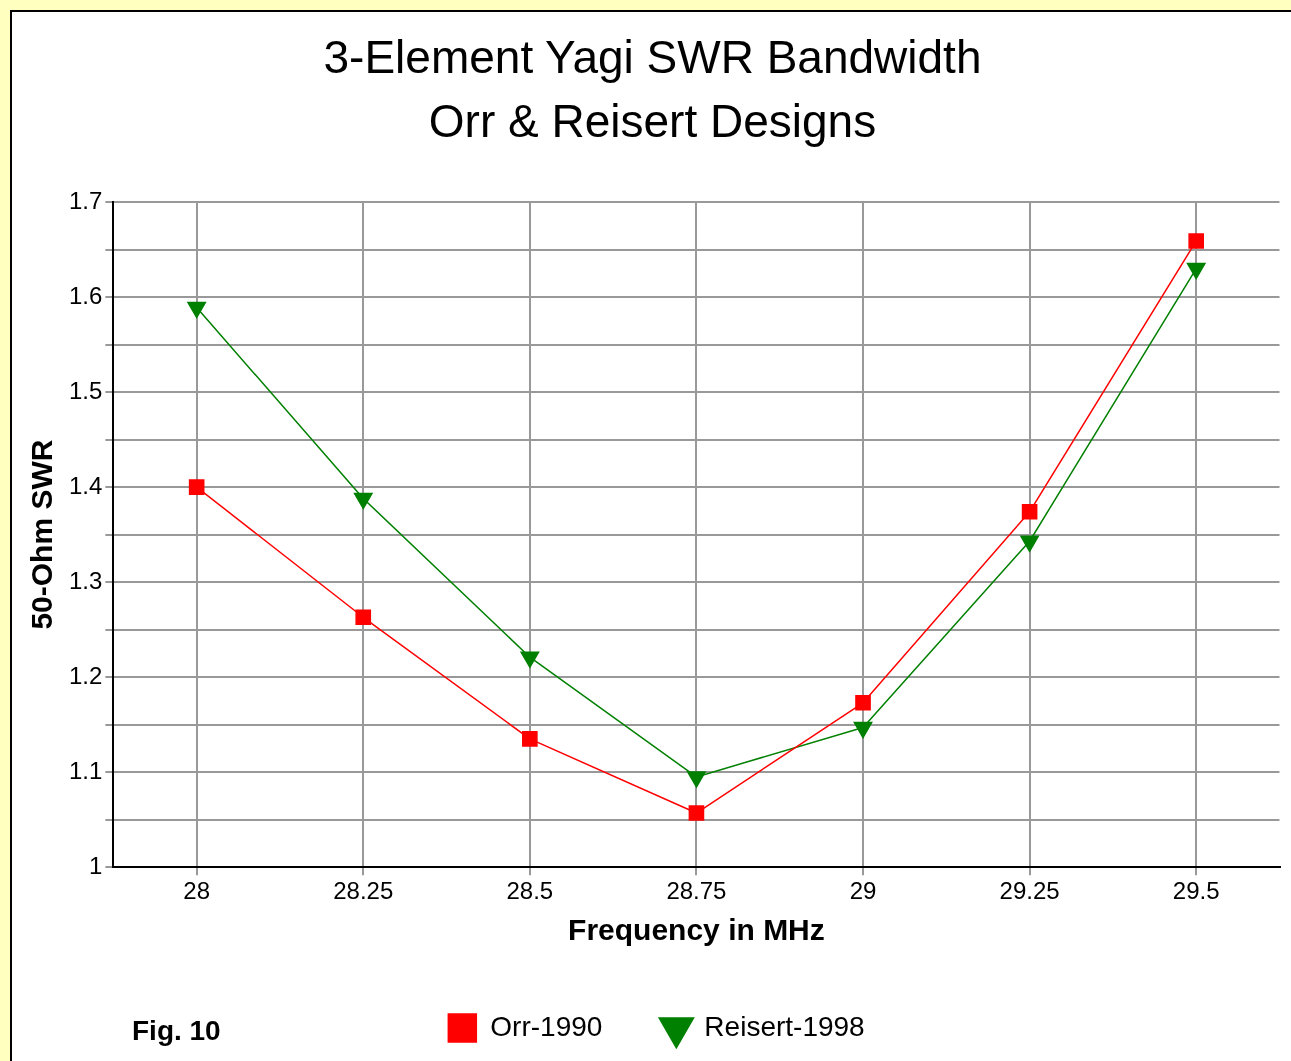  I want to click on x-tick-label: 28, so click(197, 891).